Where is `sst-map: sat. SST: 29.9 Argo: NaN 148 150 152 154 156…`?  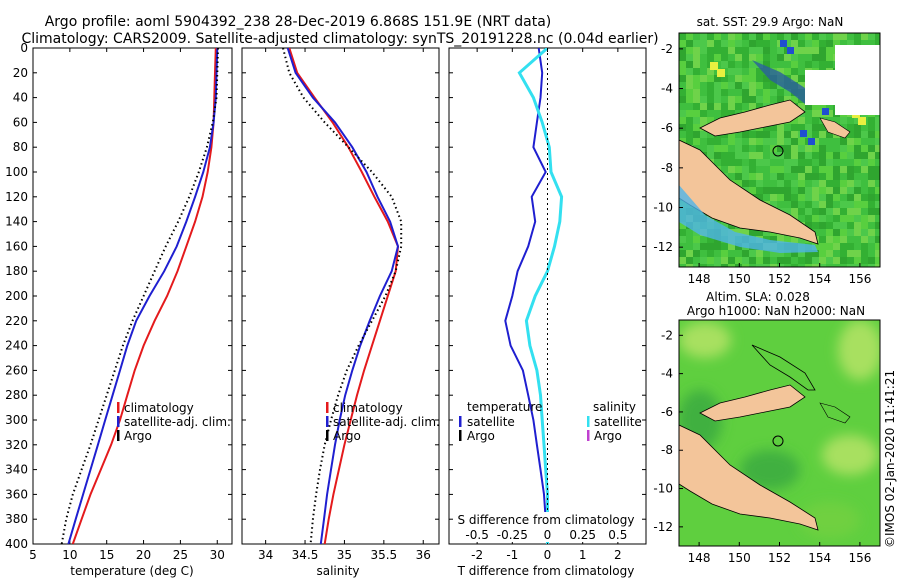
sst-map: sat. SST: 29.9 Argo: NaN 148 150 152 154 156… is located at coordinates (767, 150).